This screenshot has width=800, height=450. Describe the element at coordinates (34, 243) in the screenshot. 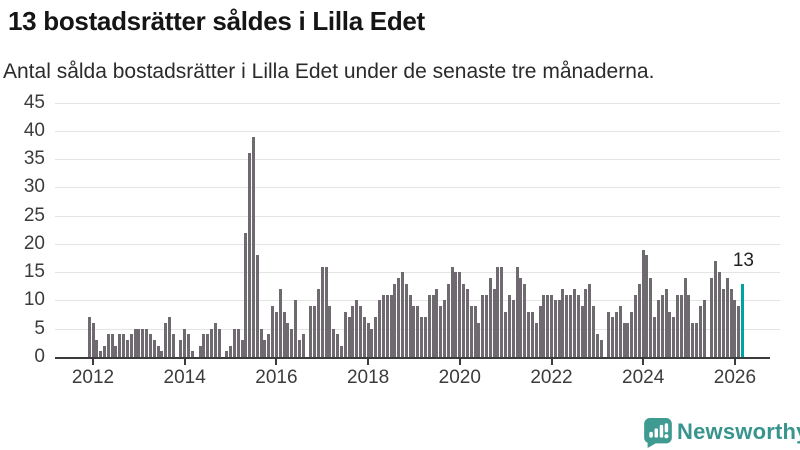

I see `y-axis-tick-label: 20` at that location.